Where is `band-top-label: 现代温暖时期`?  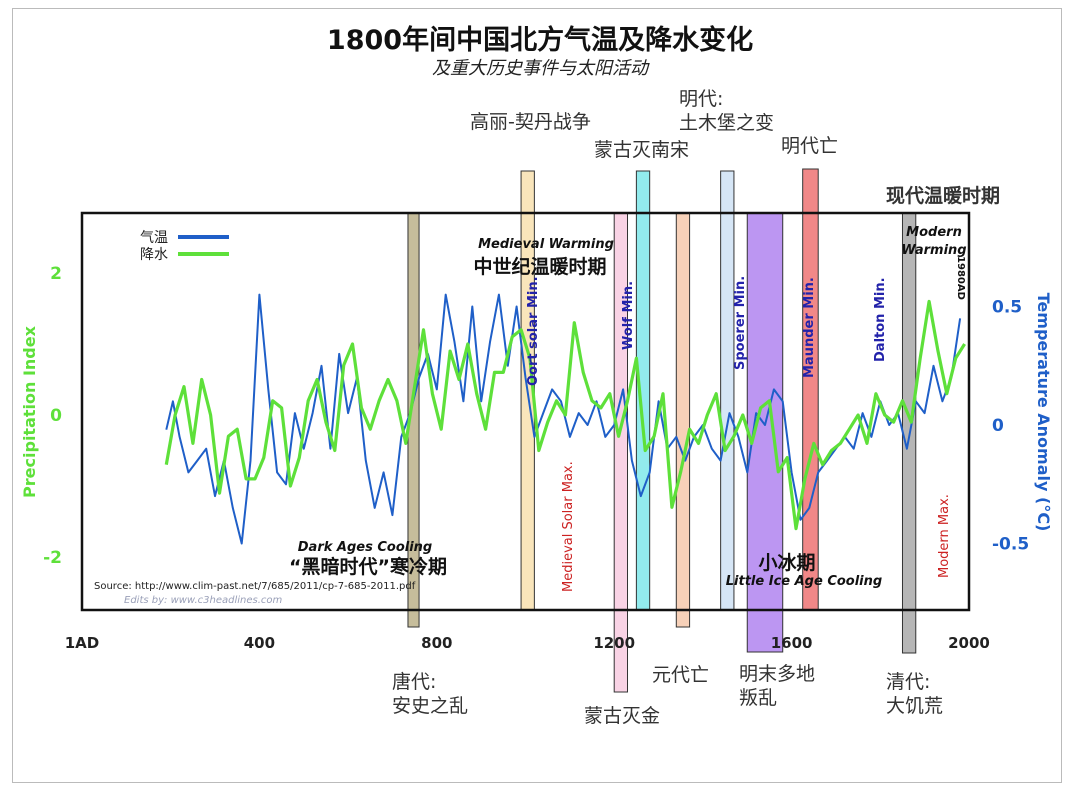 band-top-label: 现代温暖时期 is located at coordinates (943, 195).